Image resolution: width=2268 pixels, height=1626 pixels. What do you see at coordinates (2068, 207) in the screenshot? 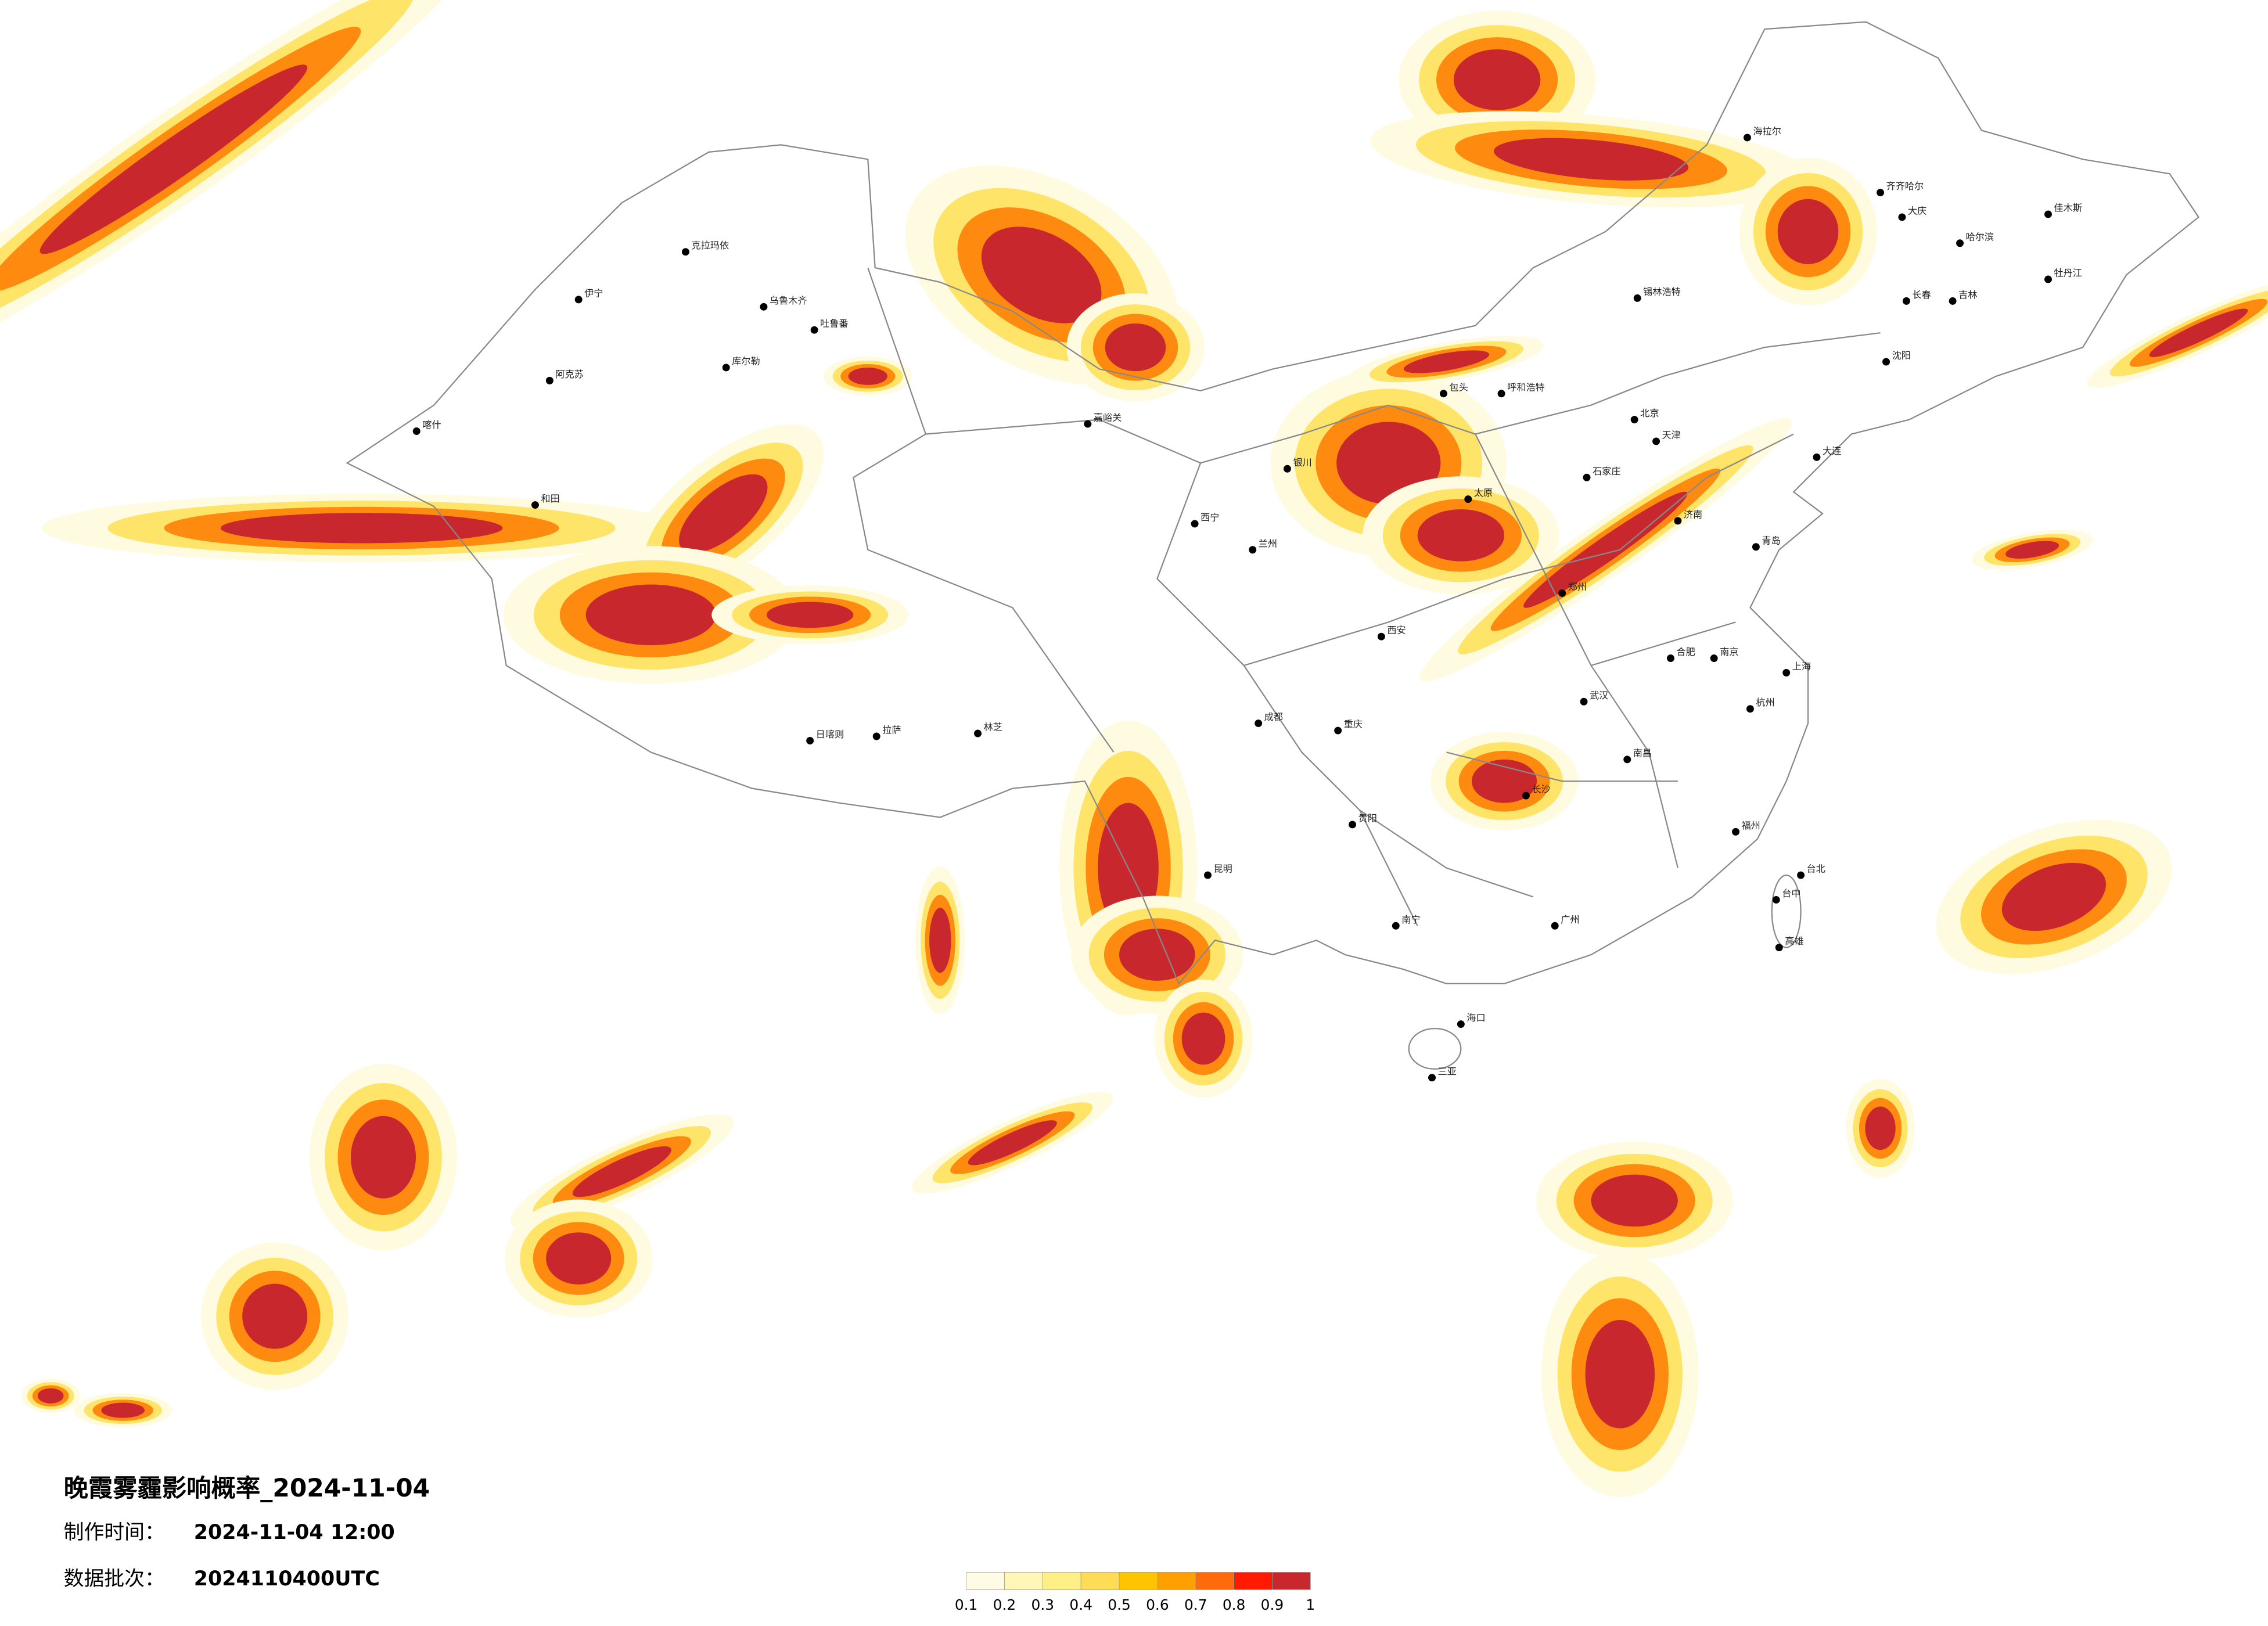
I see `city-label: 佳木斯` at bounding box center [2068, 207].